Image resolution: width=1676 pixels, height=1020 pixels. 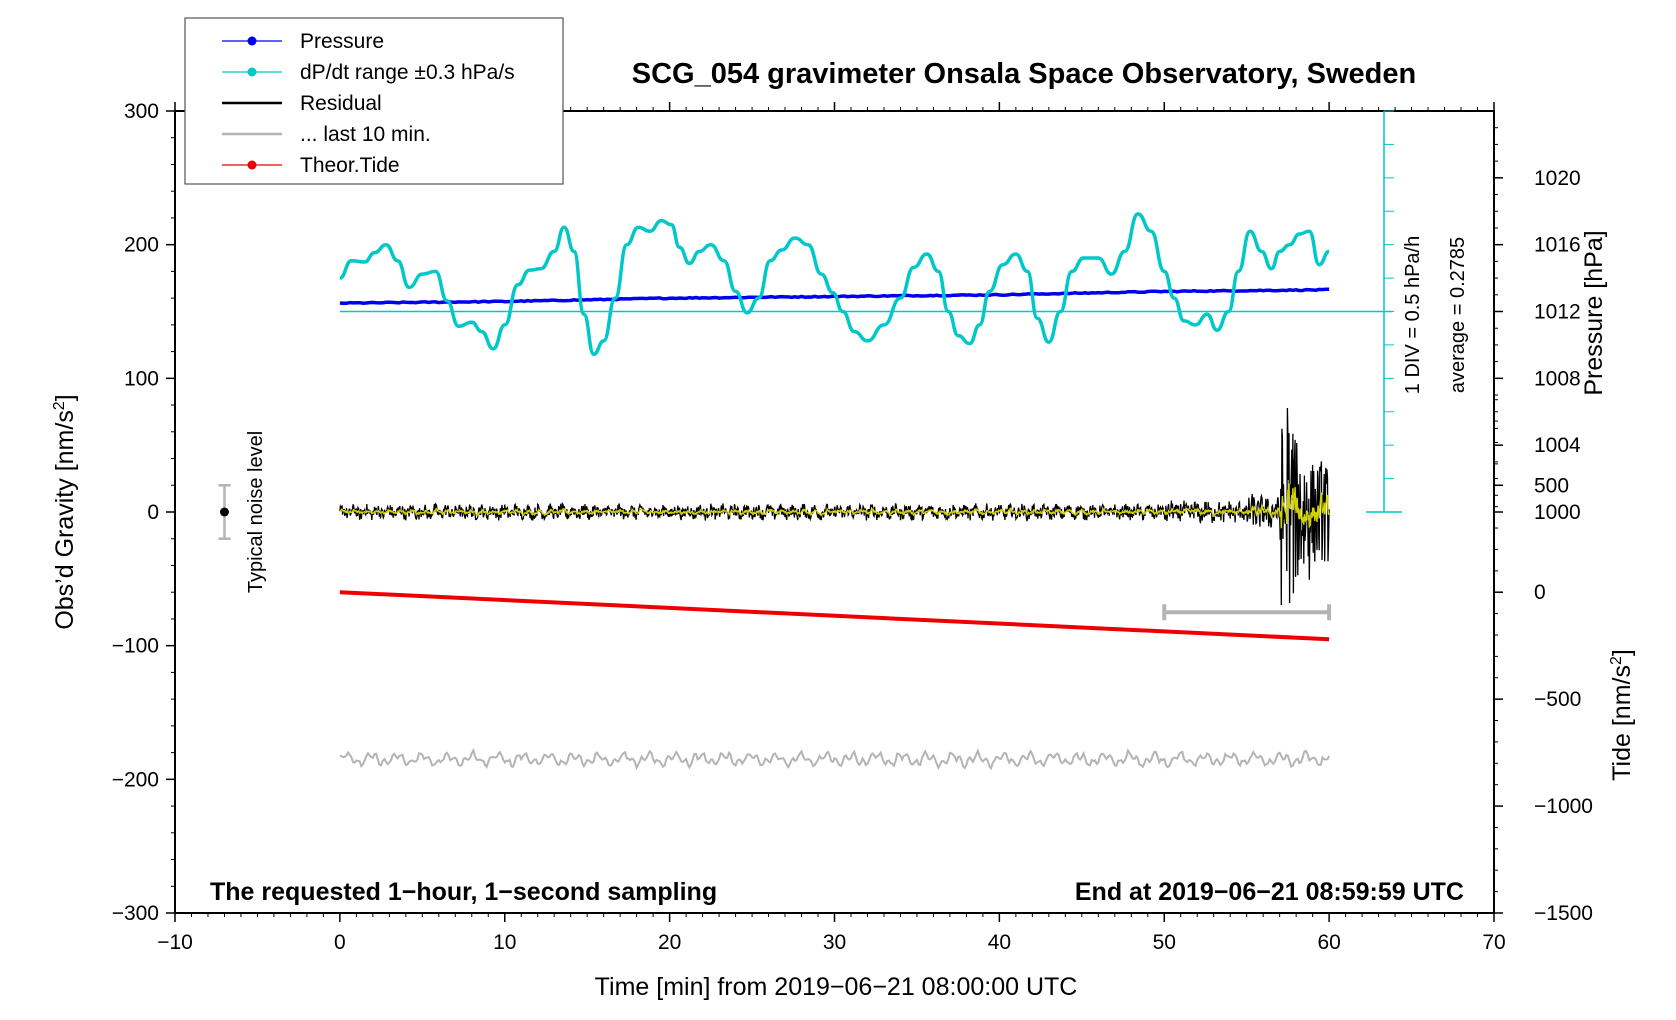 What do you see at coordinates (999, 942) in the screenshot?
I see `x-tick-label: 40` at bounding box center [999, 942].